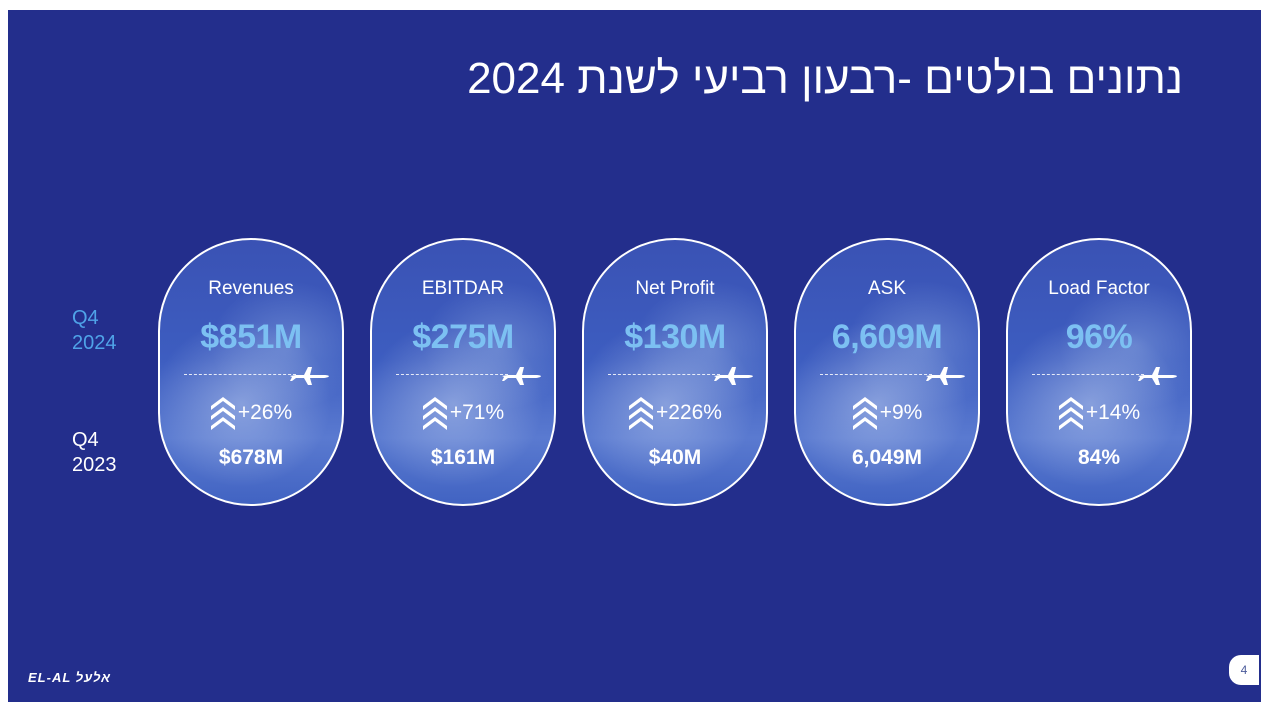  Describe the element at coordinates (1244, 670) in the screenshot. I see `page-number: 4` at that location.